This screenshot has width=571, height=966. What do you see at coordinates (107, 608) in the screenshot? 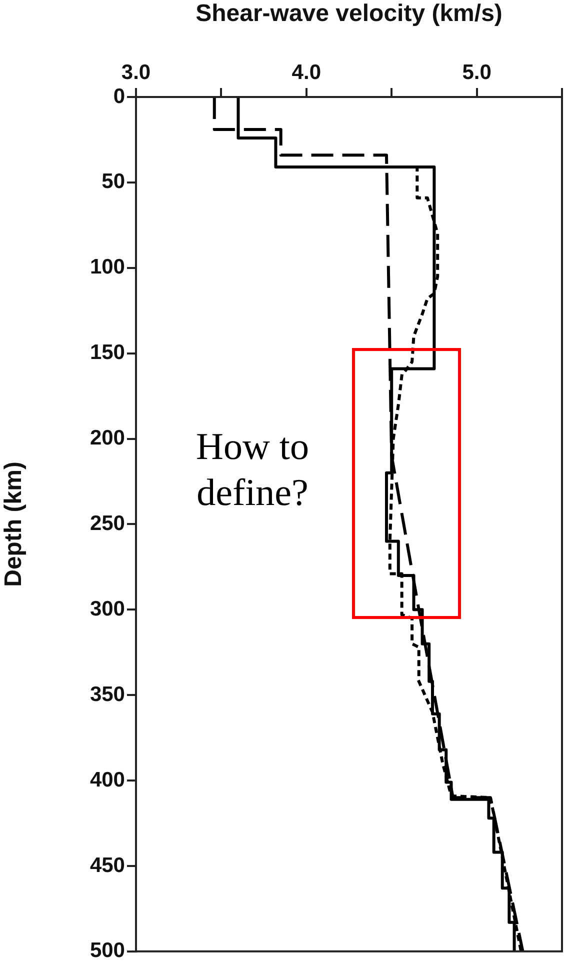
I see `y-tick-label: 300` at bounding box center [107, 608].